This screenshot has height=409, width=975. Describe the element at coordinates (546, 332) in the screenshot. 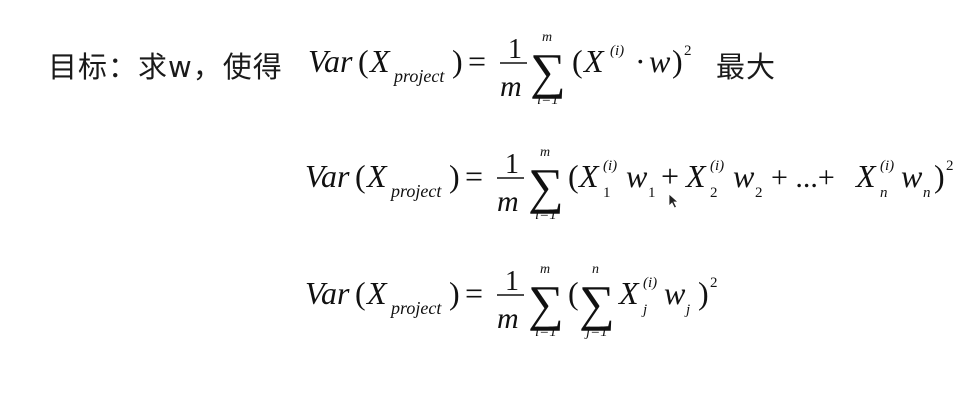

I see `eq3-sum-bottom: i=1` at that location.